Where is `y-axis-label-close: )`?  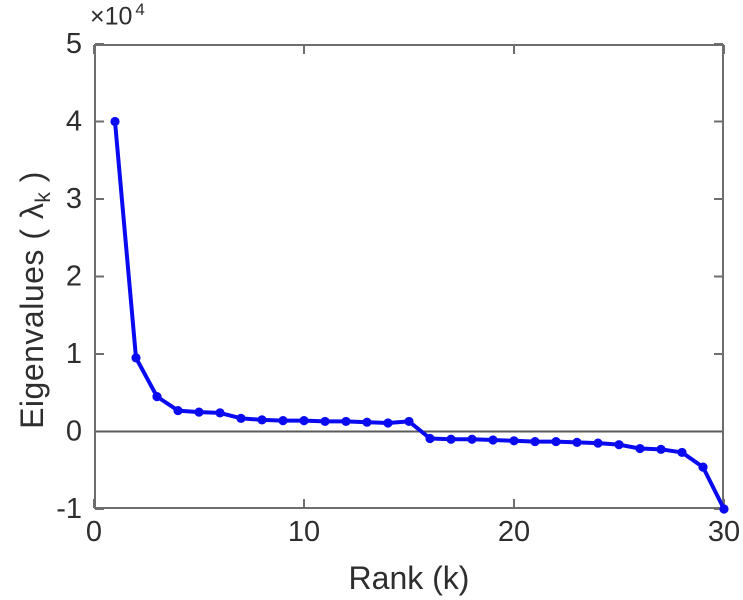 y-axis-label-close: ) is located at coordinates (31, 181).